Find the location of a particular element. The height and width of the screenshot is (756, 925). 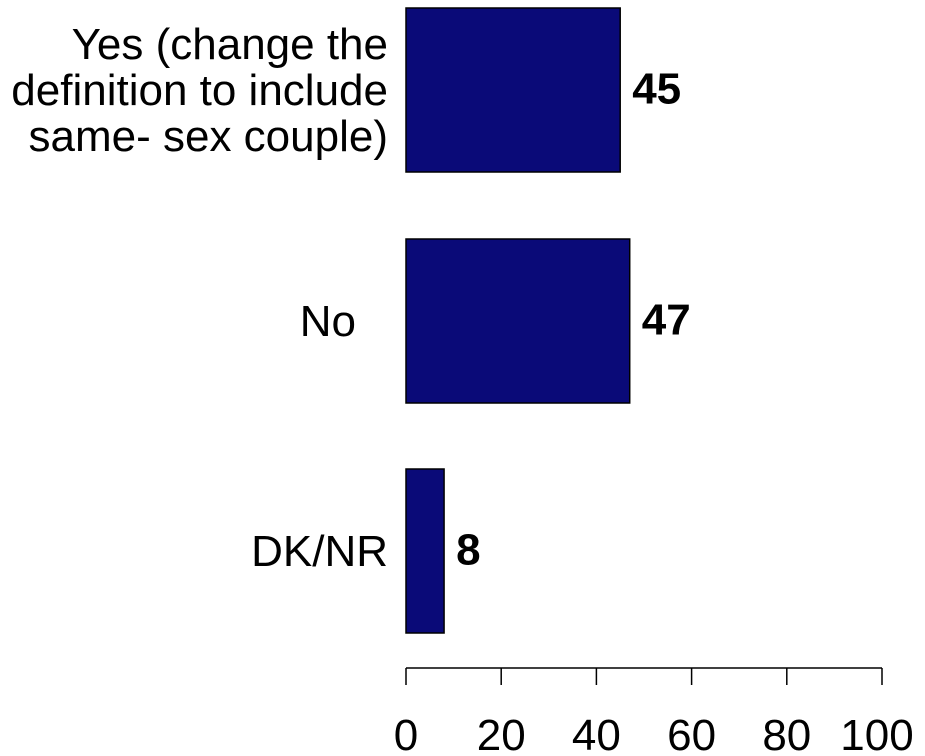

x-tick-label-60: 60 is located at coordinates (691, 733).